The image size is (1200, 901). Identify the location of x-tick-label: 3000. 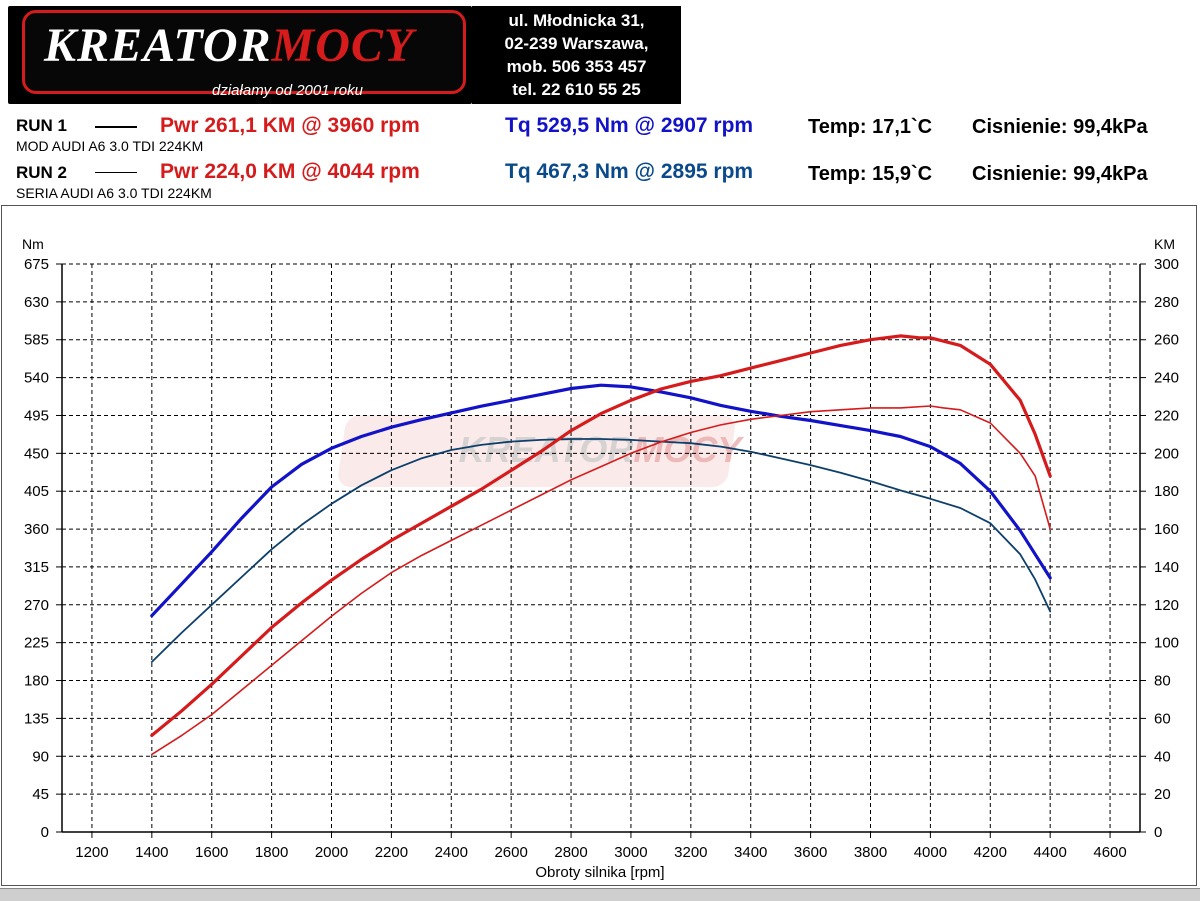
(630, 852).